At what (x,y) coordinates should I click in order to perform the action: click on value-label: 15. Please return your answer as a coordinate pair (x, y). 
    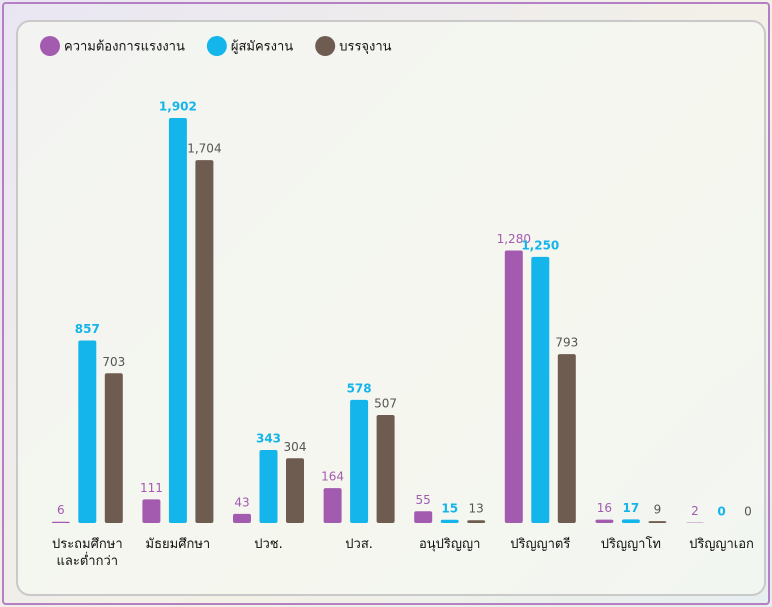
    Looking at the image, I should click on (449, 508).